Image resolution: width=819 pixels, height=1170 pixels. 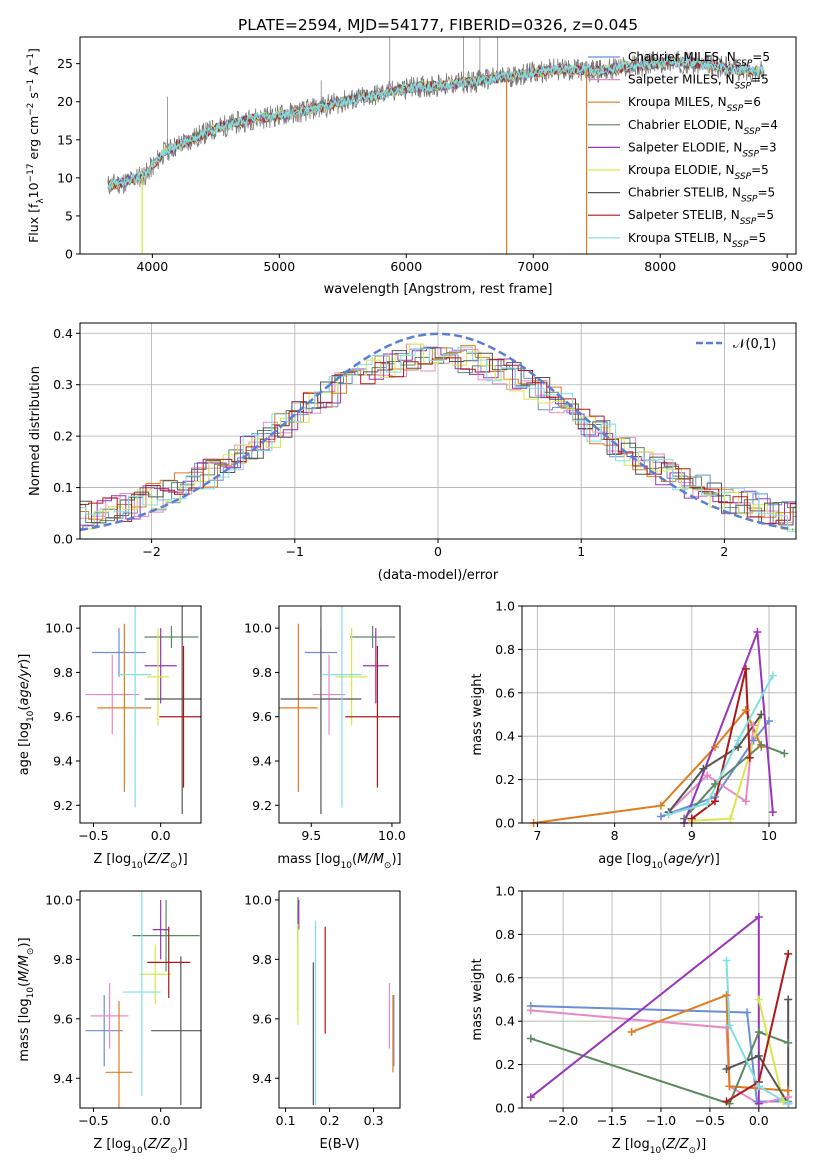 I want to click on weight-vs-age-x-label: age [log10(age/yr)], so click(x=659, y=861).